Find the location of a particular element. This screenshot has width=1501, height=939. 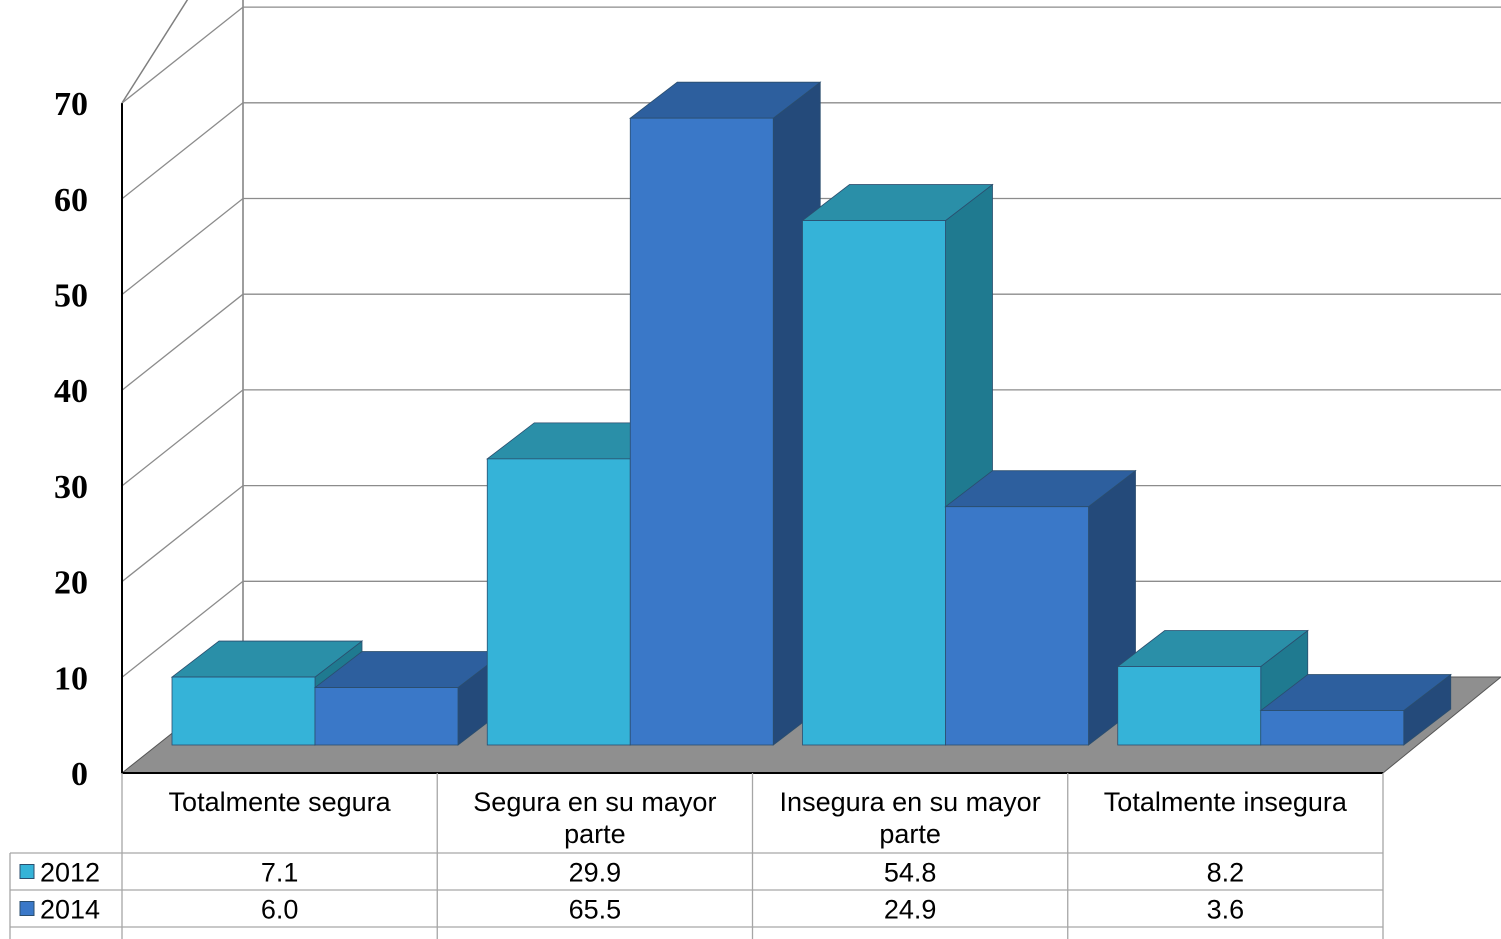

y-tick-label: 0 is located at coordinates (79, 774).